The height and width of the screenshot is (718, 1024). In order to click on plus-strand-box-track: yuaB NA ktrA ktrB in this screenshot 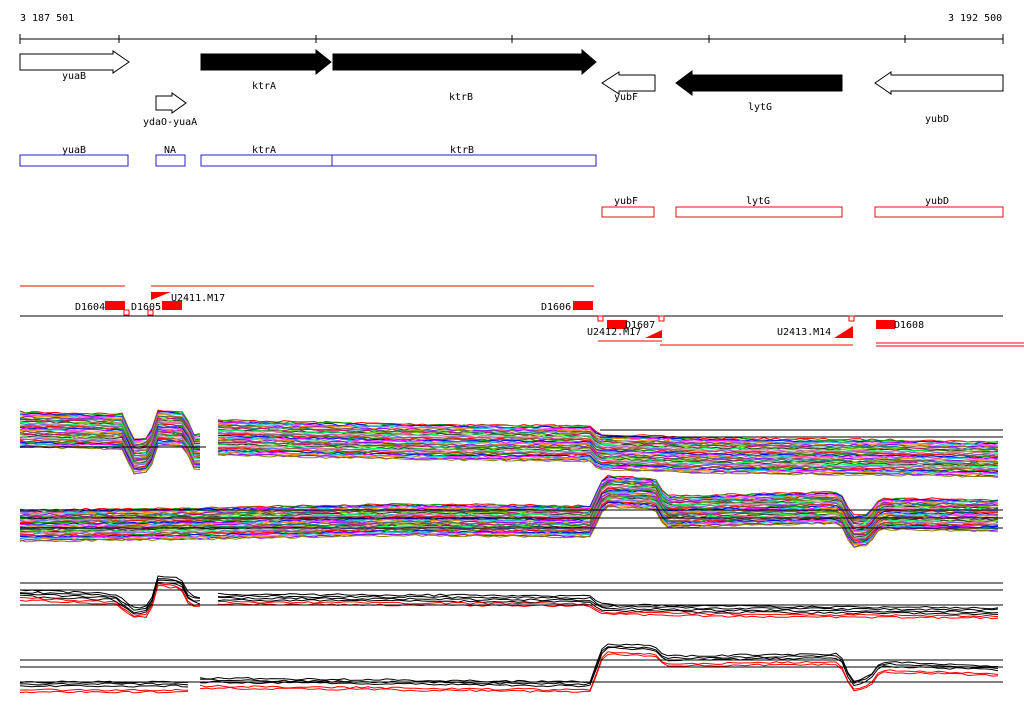, I will do `click(308, 156)`.